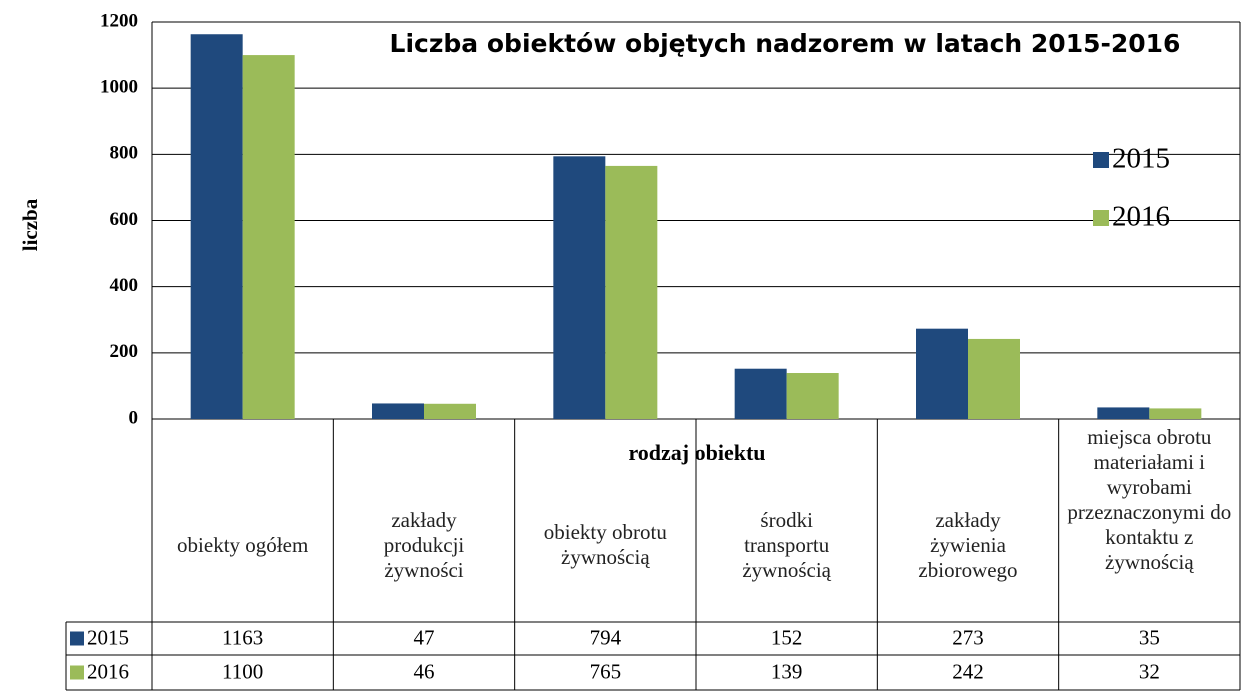 The width and height of the screenshot is (1252, 695). I want to click on table-value: 794, so click(606, 637).